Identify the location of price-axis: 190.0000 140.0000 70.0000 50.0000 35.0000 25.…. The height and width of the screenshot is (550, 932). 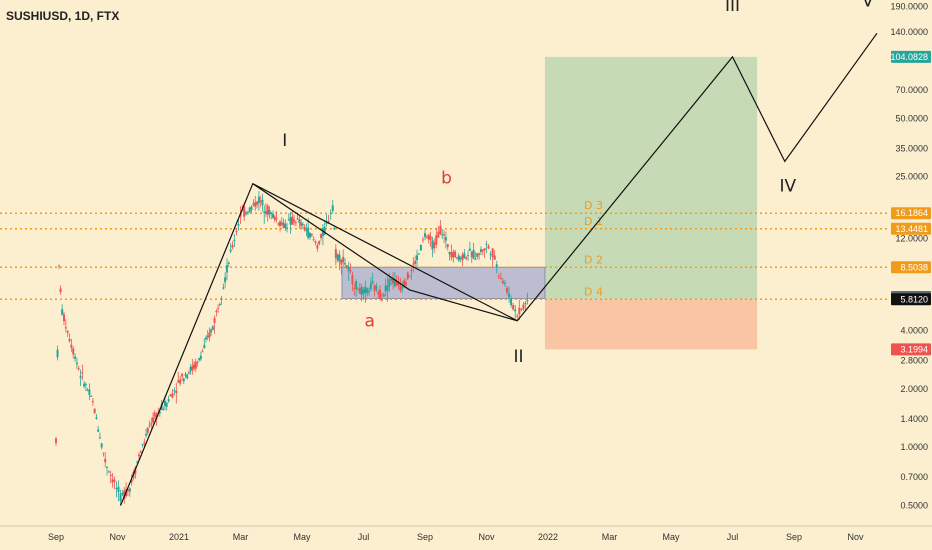
(911, 275).